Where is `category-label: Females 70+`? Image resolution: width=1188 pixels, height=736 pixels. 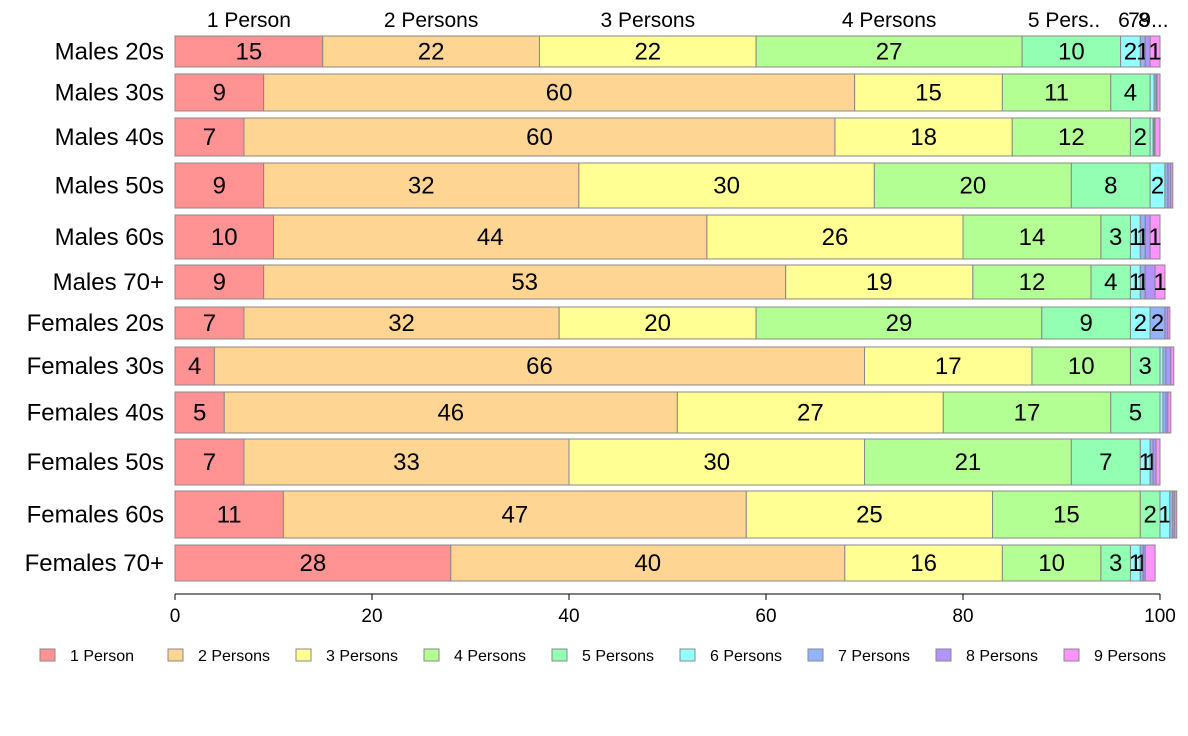
category-label: Females 70+ is located at coordinates (94, 563).